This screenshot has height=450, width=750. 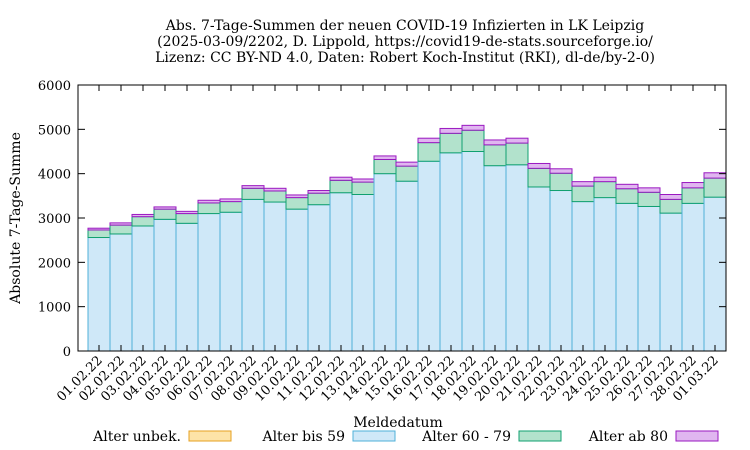 I want to click on legend-label: Alter ab 80, so click(x=628, y=437).